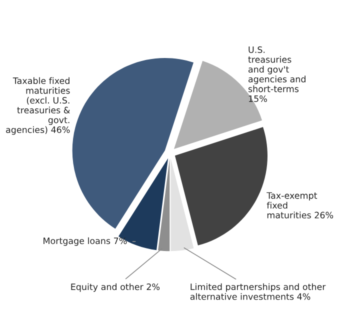 Image resolution: width=340 pixels, height=322 pixels. Describe the element at coordinates (277, 74) in the screenshot. I see `slice-label: U.S. treasuries and gov't agencies and short-terms 15%` at that location.